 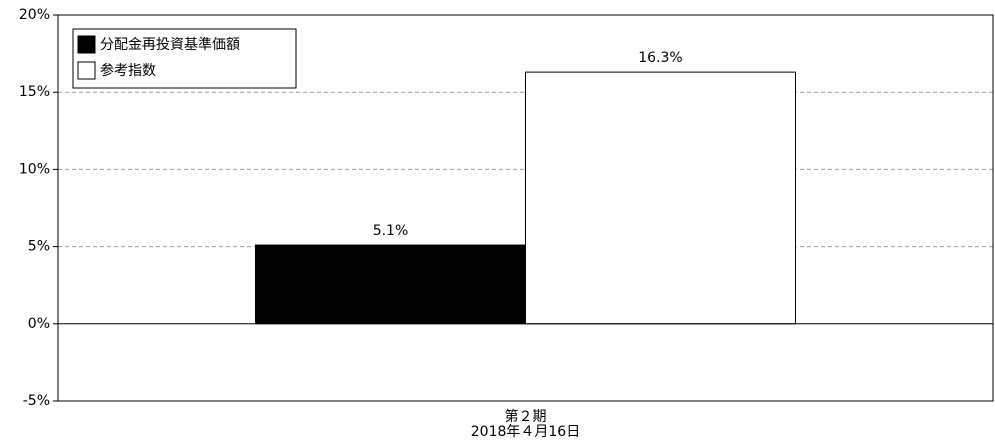 I want to click on y-tick-label: 15%, so click(x=34, y=92).